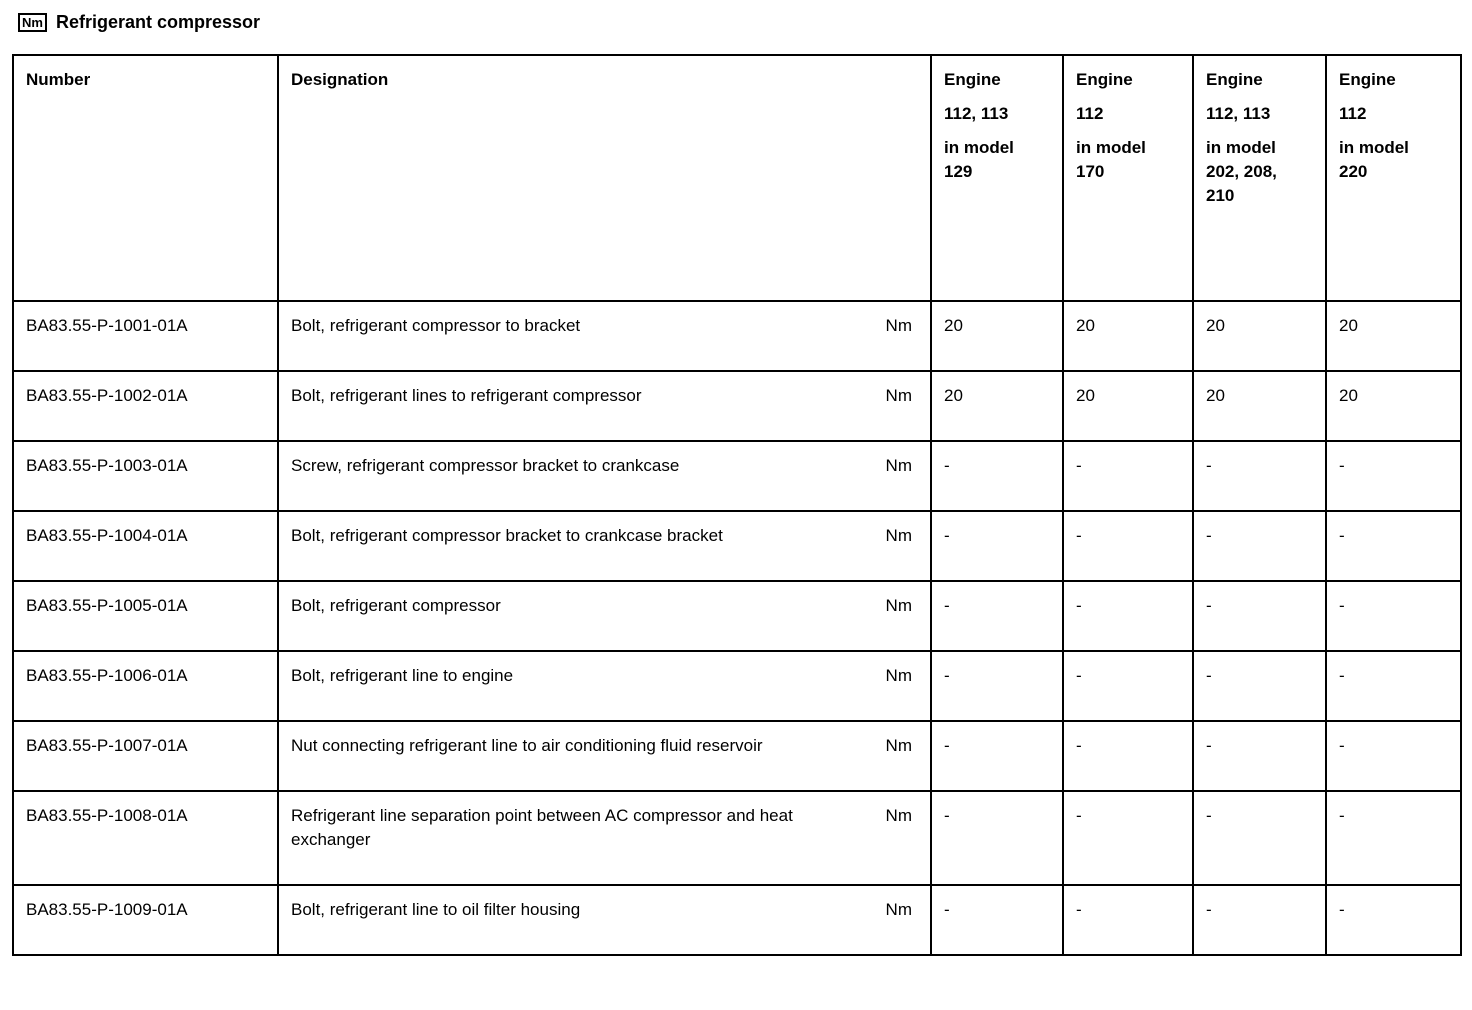 The height and width of the screenshot is (1010, 1472). Describe the element at coordinates (145, 616) in the screenshot. I see `row-number: BA83.55-P-1005-01A` at that location.